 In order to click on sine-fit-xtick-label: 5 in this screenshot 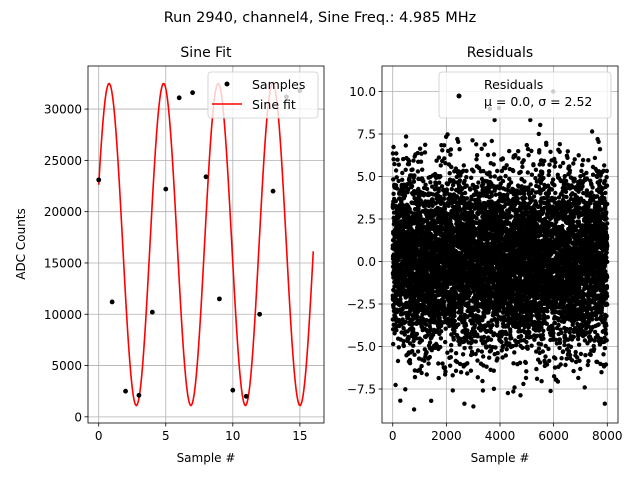, I will do `click(166, 436)`.